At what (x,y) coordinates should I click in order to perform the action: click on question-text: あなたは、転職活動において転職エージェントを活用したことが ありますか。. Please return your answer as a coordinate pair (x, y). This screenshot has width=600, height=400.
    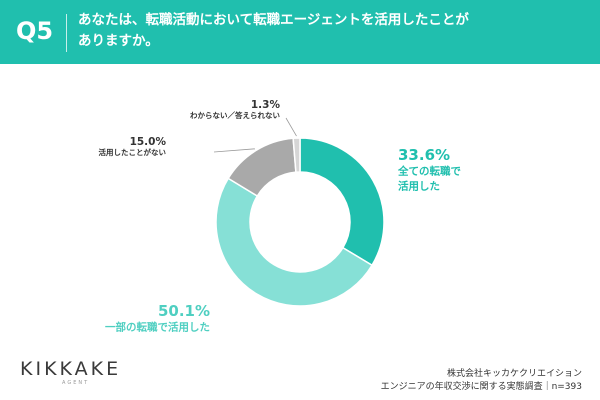
    Looking at the image, I should click on (328, 31).